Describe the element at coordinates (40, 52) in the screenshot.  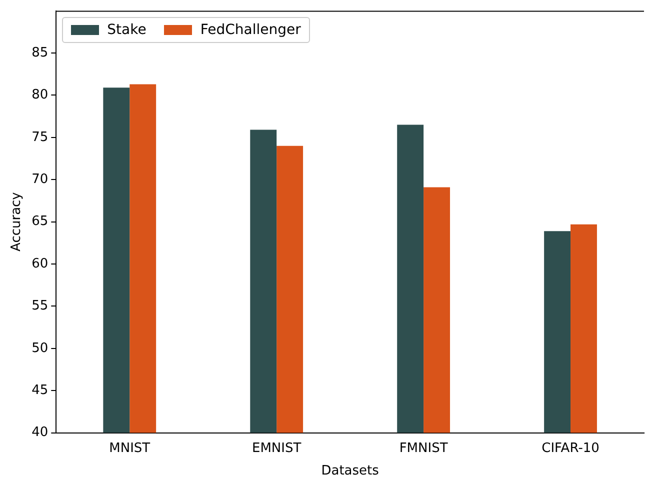
I see `y-tick-label: 85` at that location.